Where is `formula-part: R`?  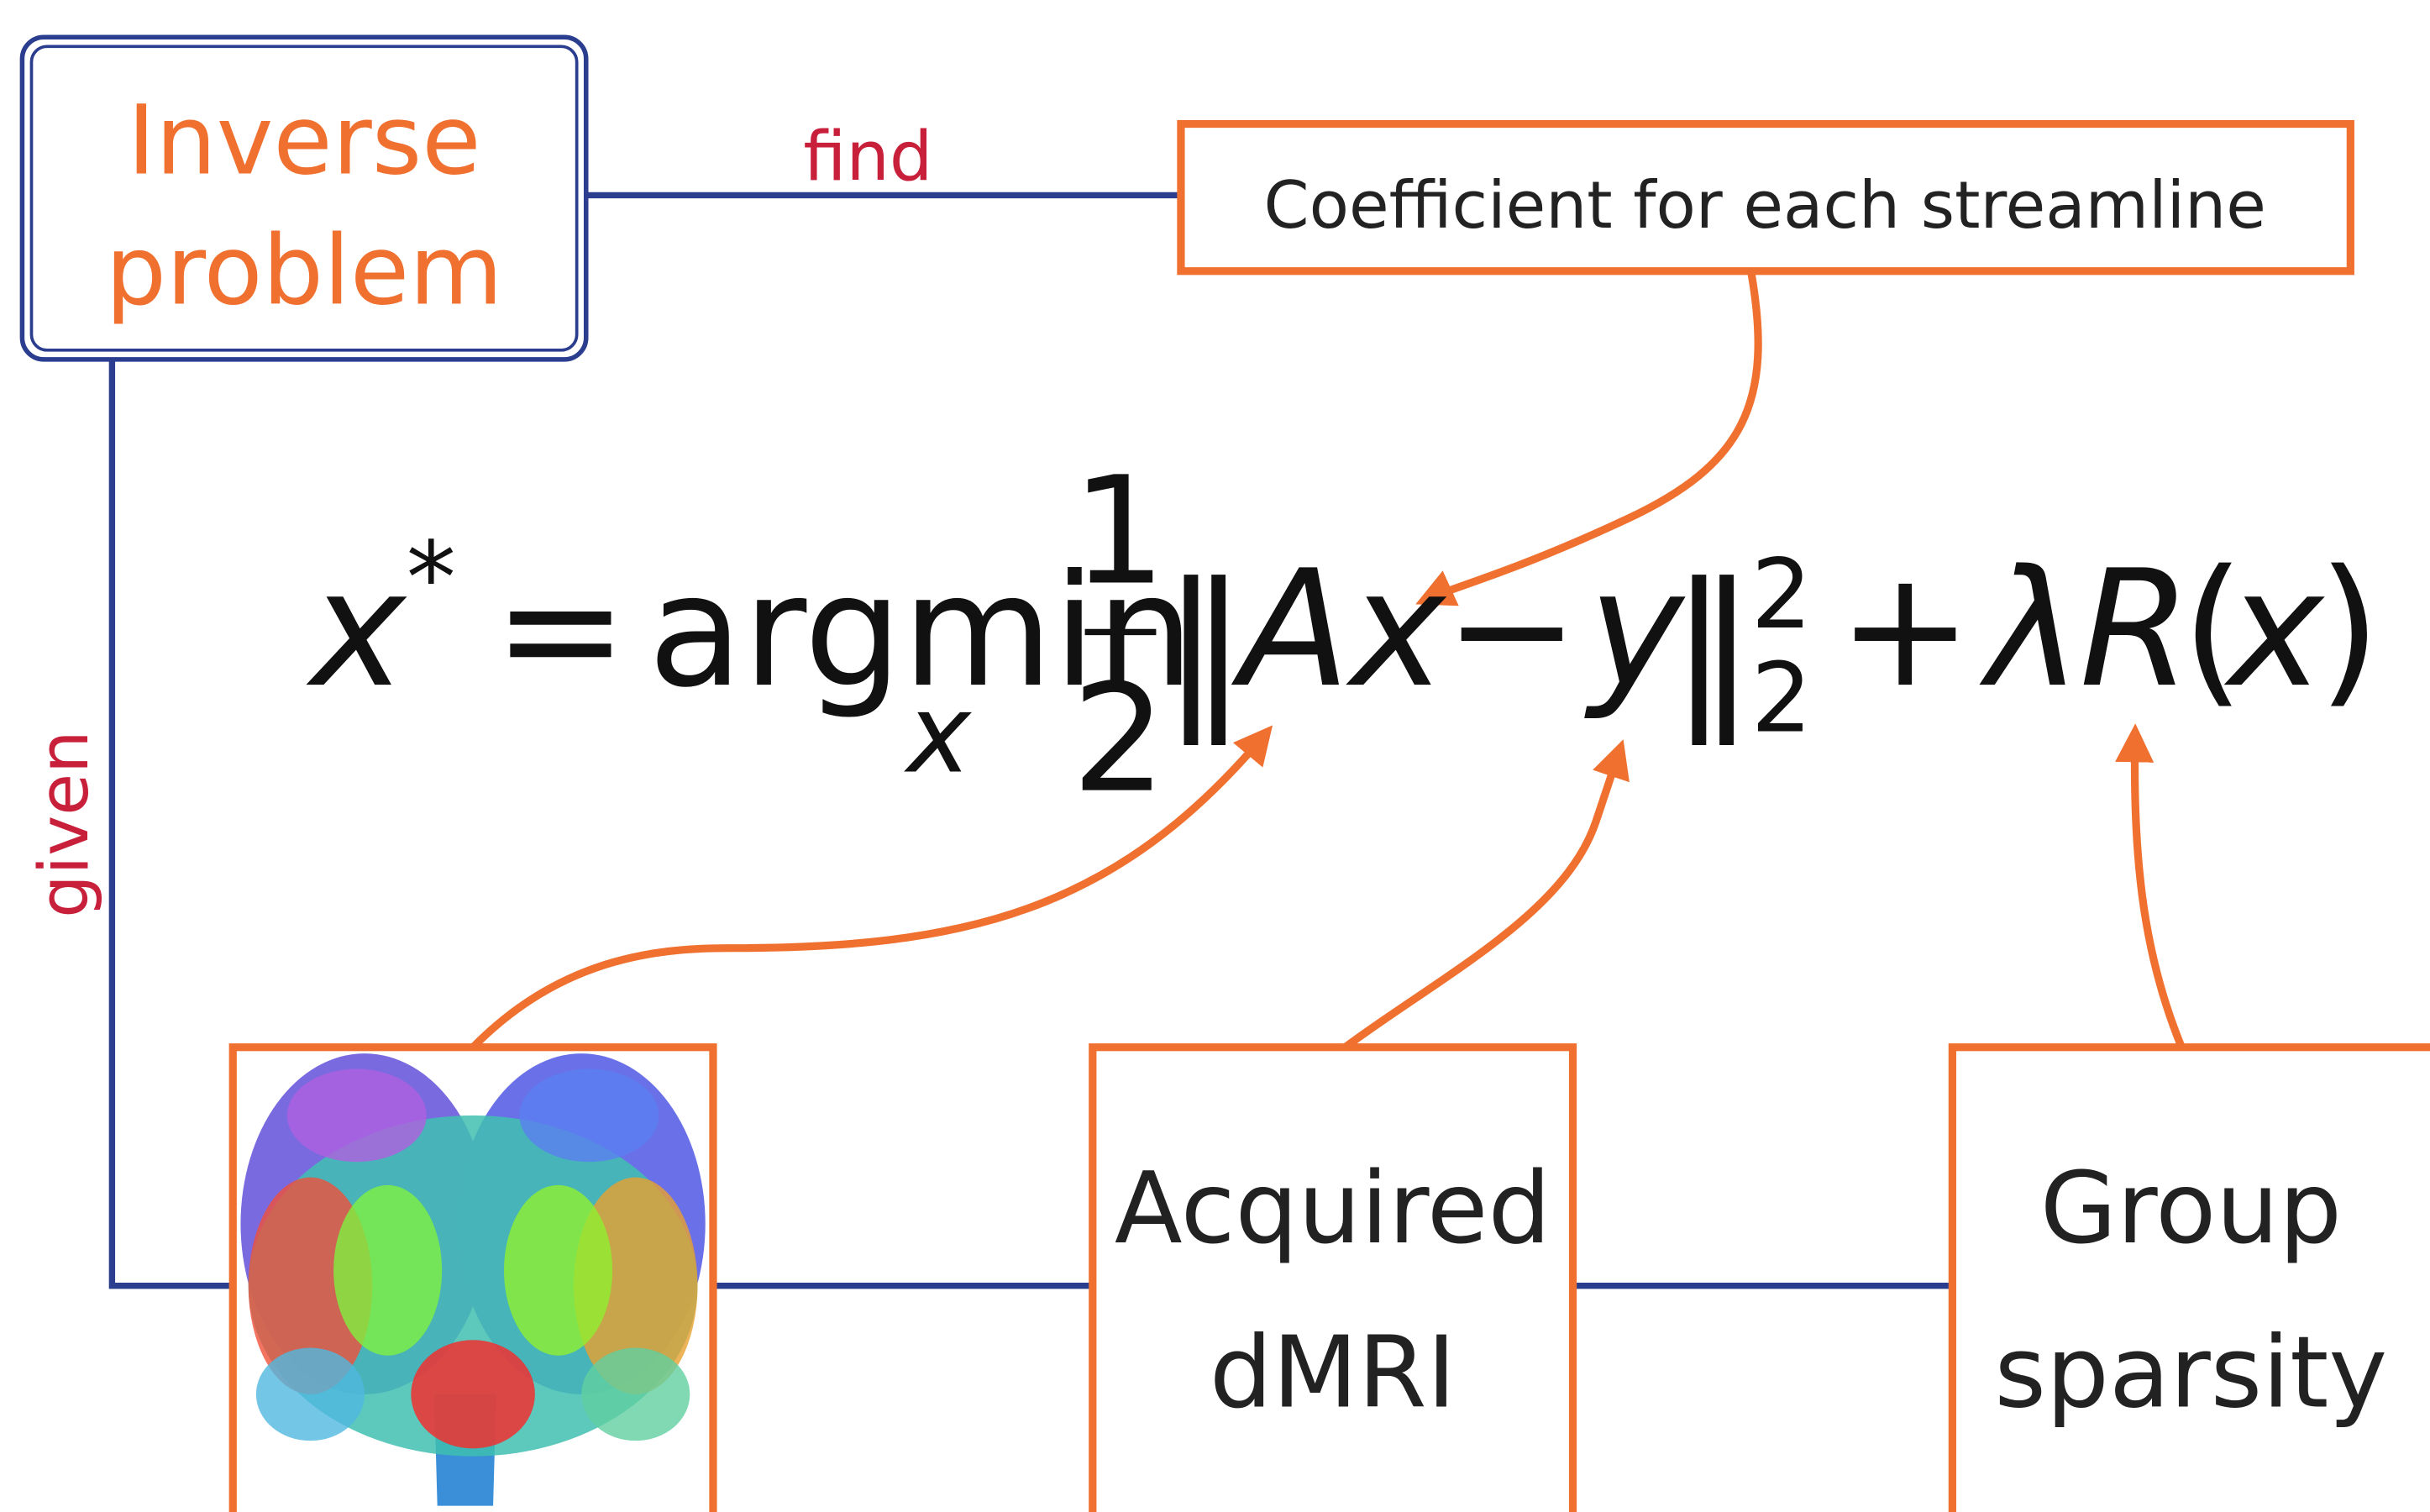 formula-part: R is located at coordinates (2135, 629).